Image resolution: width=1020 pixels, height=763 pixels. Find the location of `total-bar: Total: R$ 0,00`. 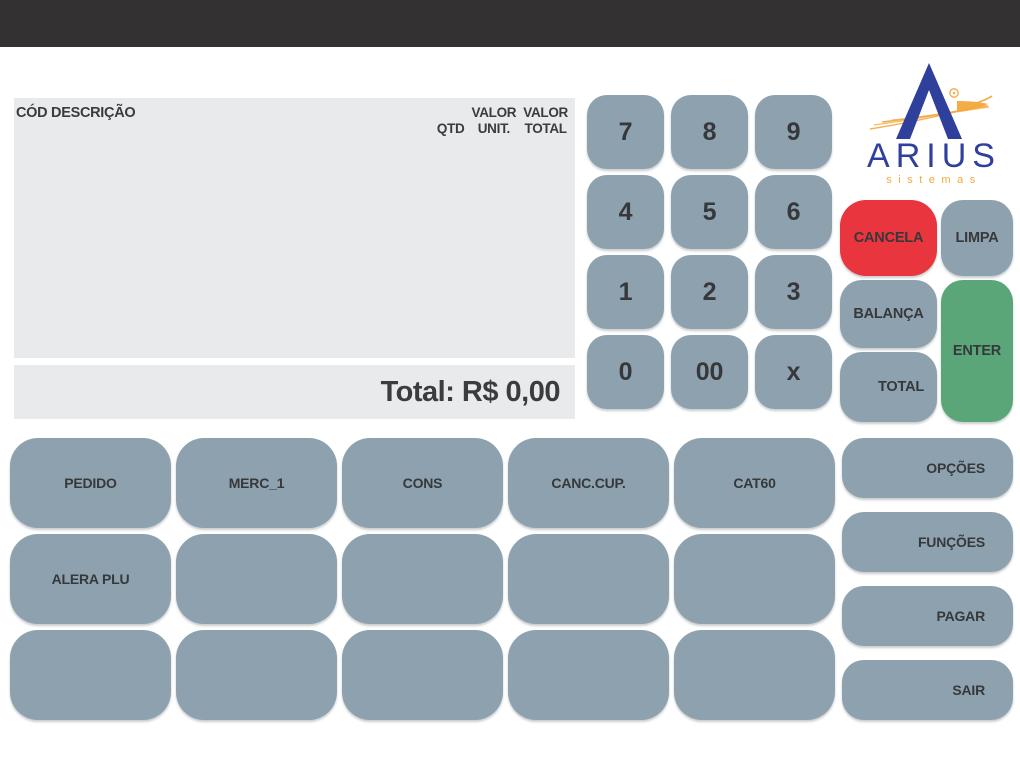

total-bar: Total: R$ 0,00 is located at coordinates (294, 392).